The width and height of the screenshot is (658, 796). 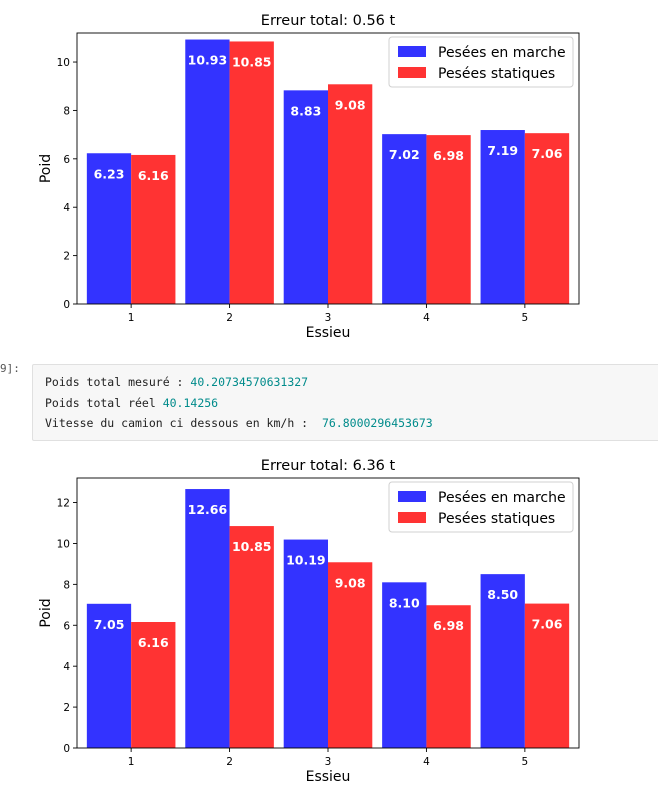 What do you see at coordinates (404, 154) in the screenshot?
I see `bar-label: 7.02` at bounding box center [404, 154].